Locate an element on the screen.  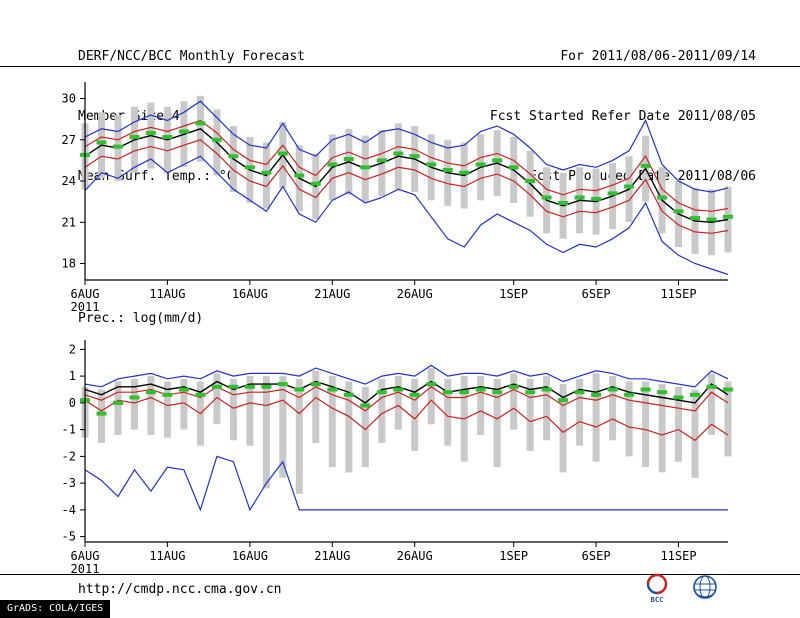
svg-text: 1 is located at coordinates (72, 376).